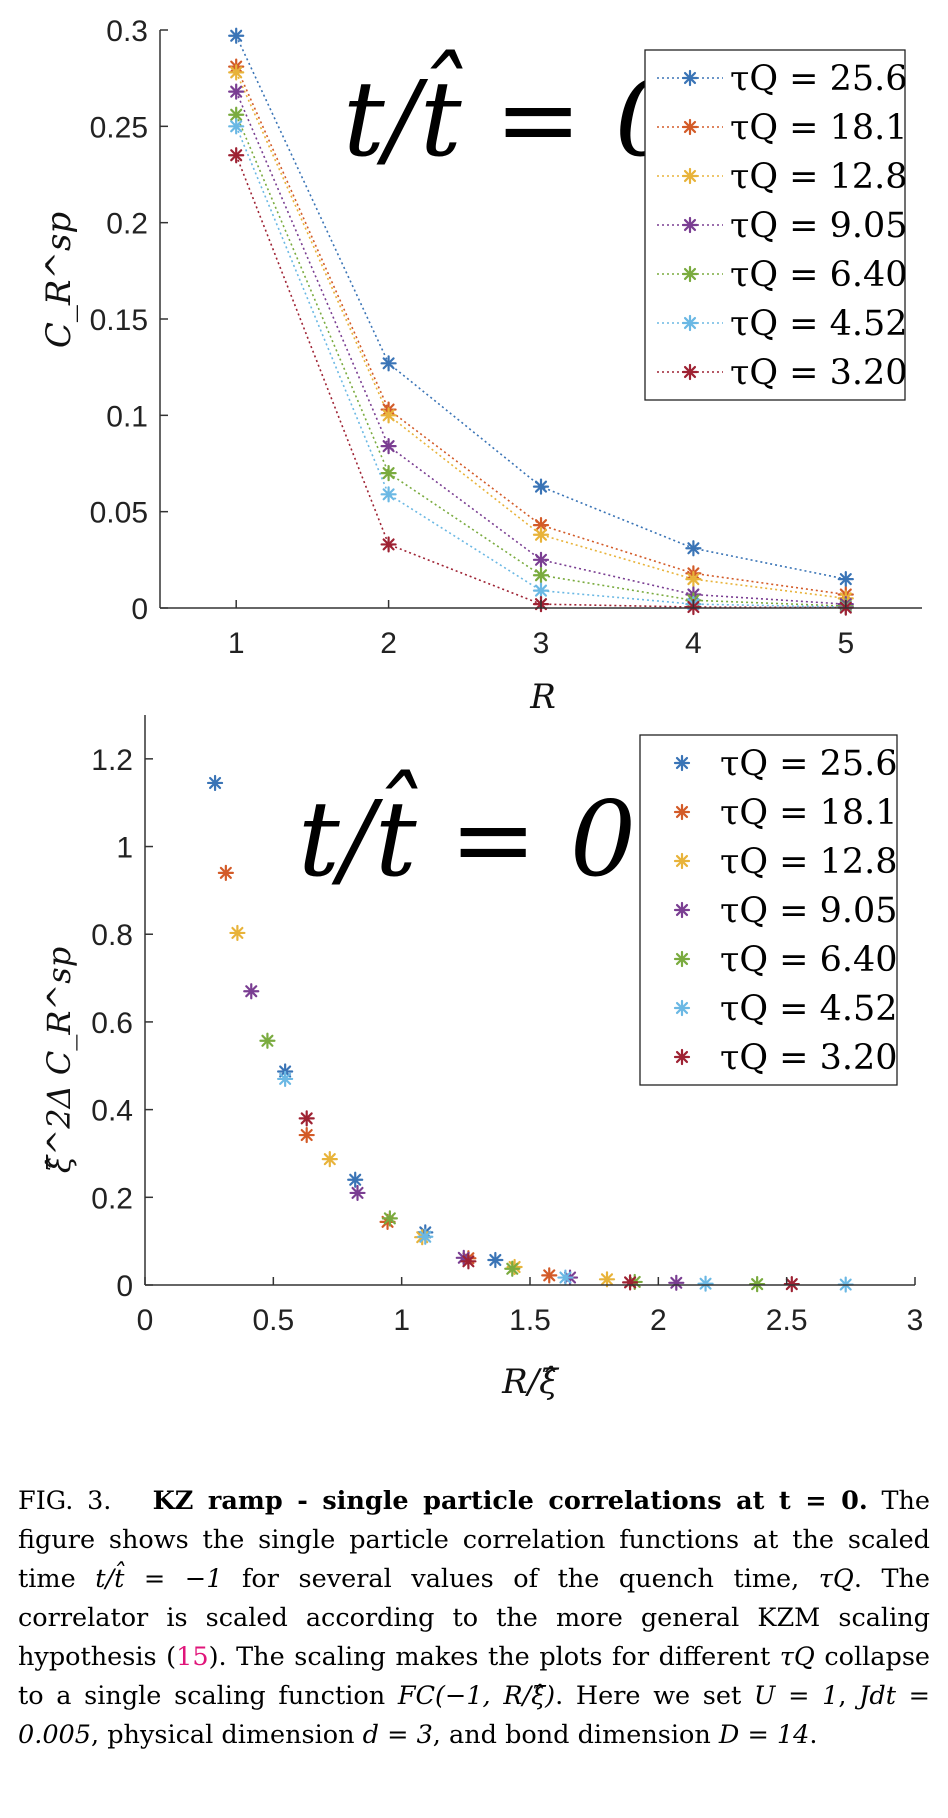 This screenshot has height=1818, width=948. I want to click on caption-math-tau: τQ, so click(836, 1579).